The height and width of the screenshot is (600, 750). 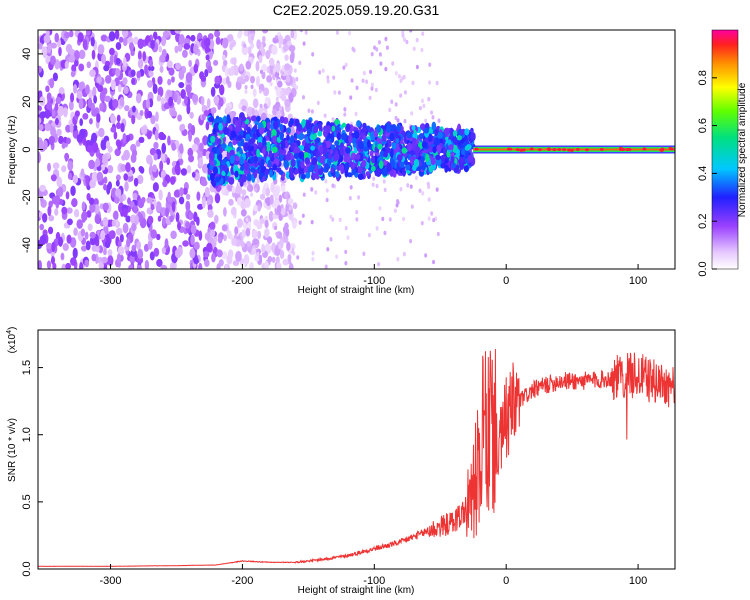 What do you see at coordinates (707, 173) in the screenshot?
I see `colorbar-ticks: 0.0 0.2 0.4 0.6 0.8` at bounding box center [707, 173].